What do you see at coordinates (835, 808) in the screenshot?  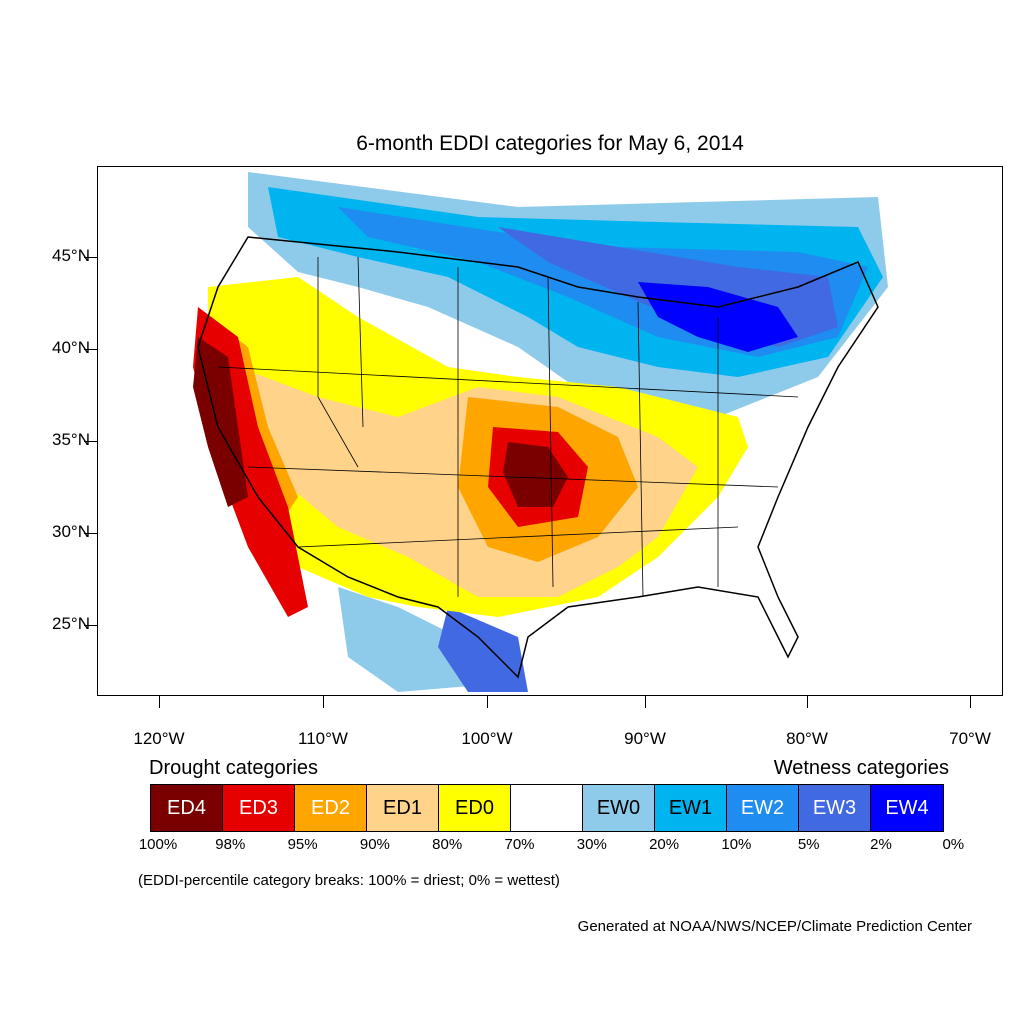 I see `legend-box-ew3: EW3` at bounding box center [835, 808].